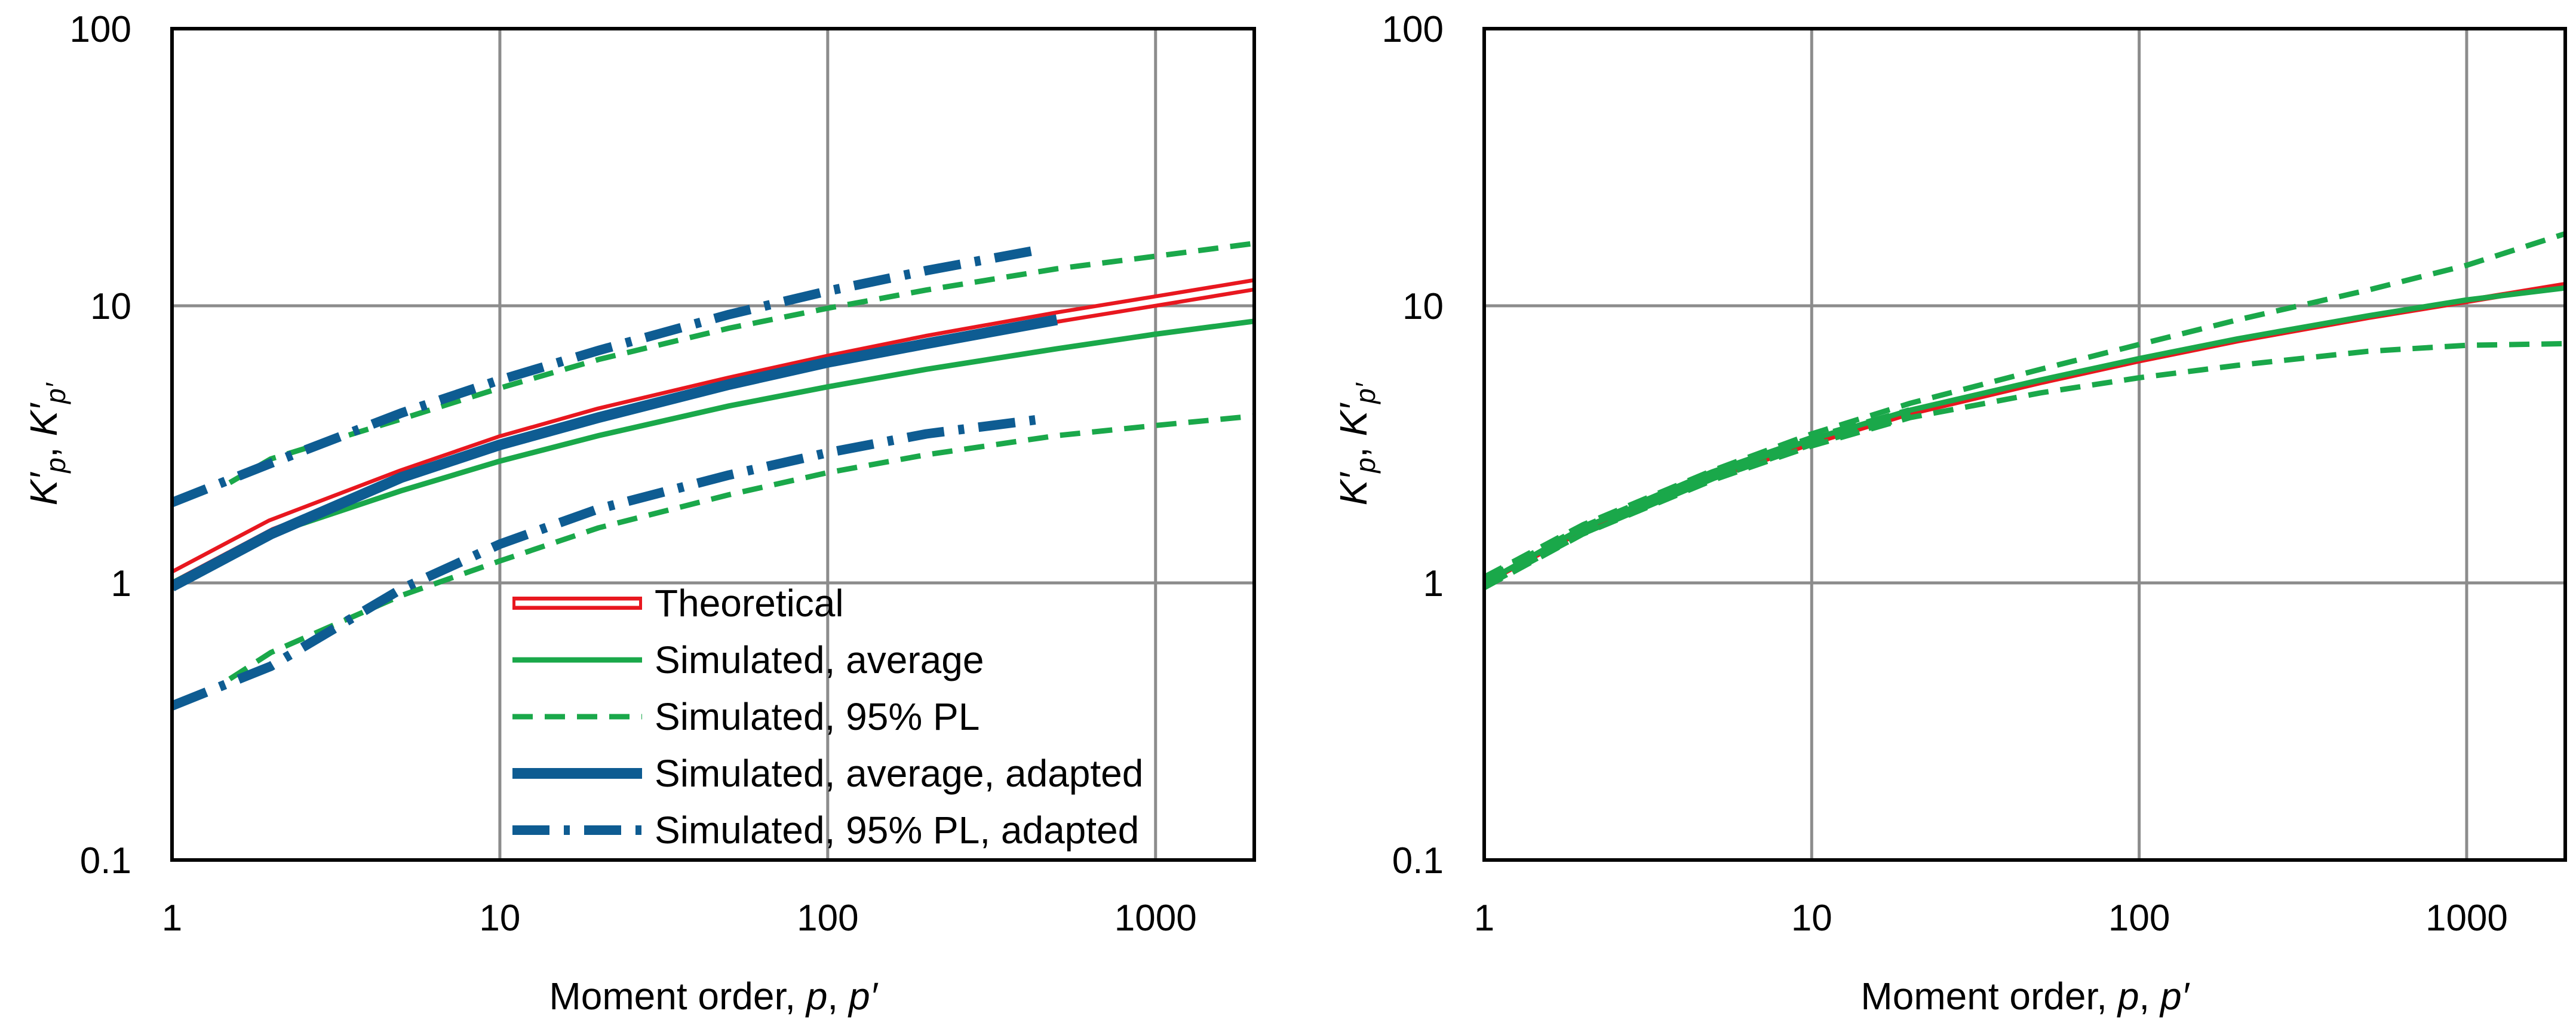 Image resolution: width=2576 pixels, height=1032 pixels. What do you see at coordinates (1155, 918) in the screenshot?
I see `left-x-tick-label: 1000` at bounding box center [1155, 918].